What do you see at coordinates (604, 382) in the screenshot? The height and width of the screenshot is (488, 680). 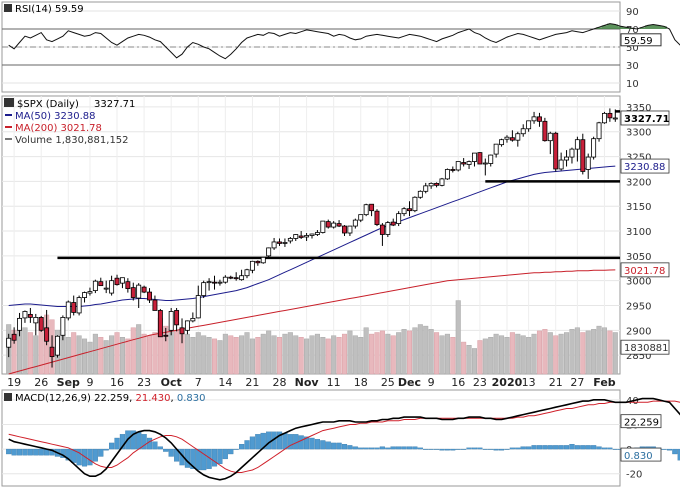 I see `x-tick-label: Feb` at bounding box center [604, 382].